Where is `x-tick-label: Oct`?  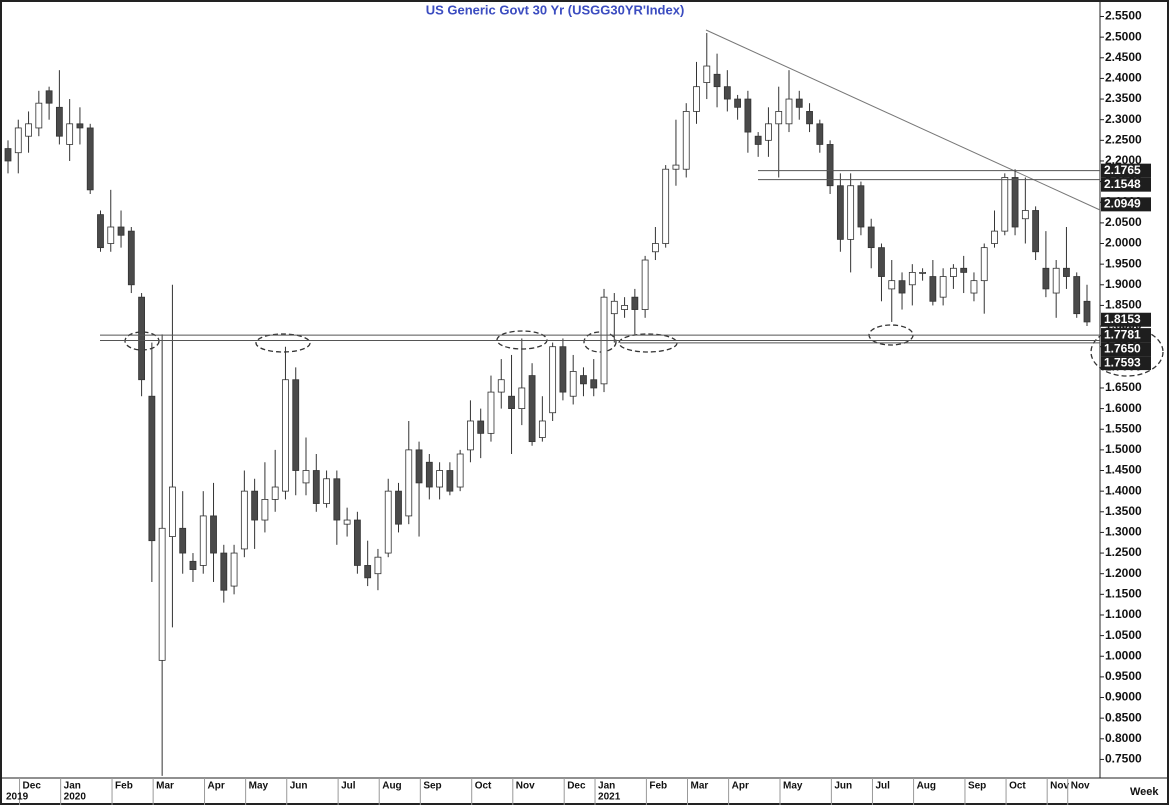 x-tick-label: Oct is located at coordinates (1017, 786).